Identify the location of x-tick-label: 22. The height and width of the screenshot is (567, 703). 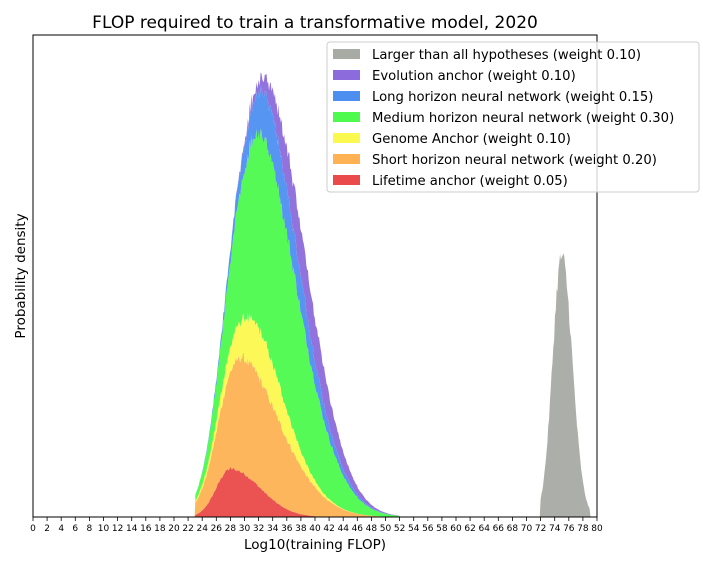
(187, 529).